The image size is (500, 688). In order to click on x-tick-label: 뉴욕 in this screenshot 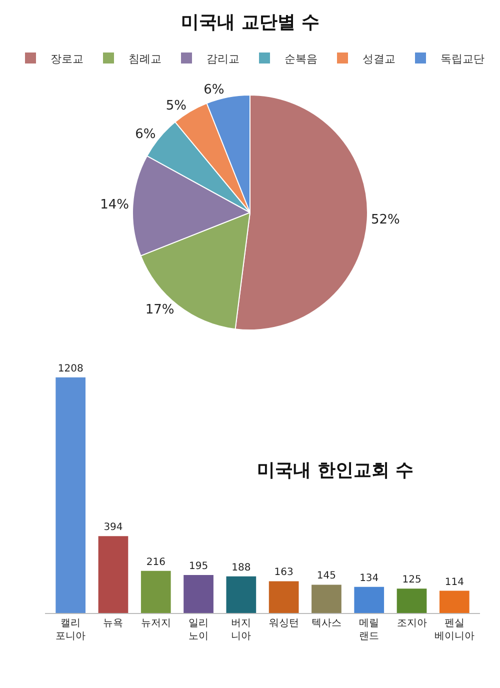, I will do `click(113, 623)`.